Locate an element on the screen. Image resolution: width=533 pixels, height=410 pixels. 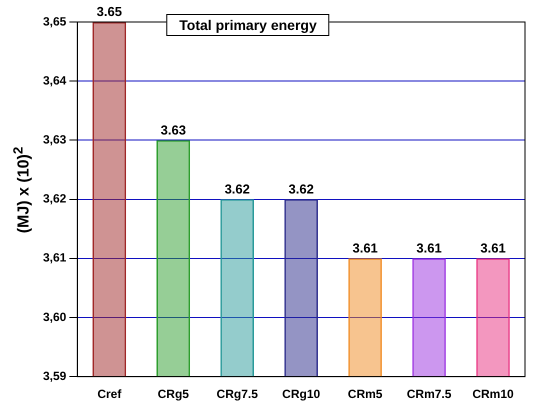
y-tick-label: 3,62 is located at coordinates (54, 199).